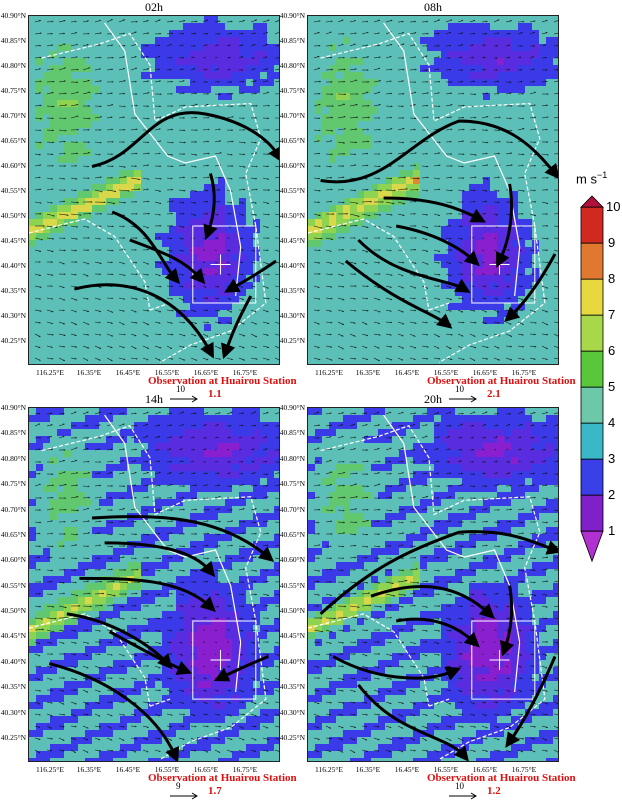 The height and width of the screenshot is (800, 622). I want to click on panel-title: 14h, so click(154, 399).